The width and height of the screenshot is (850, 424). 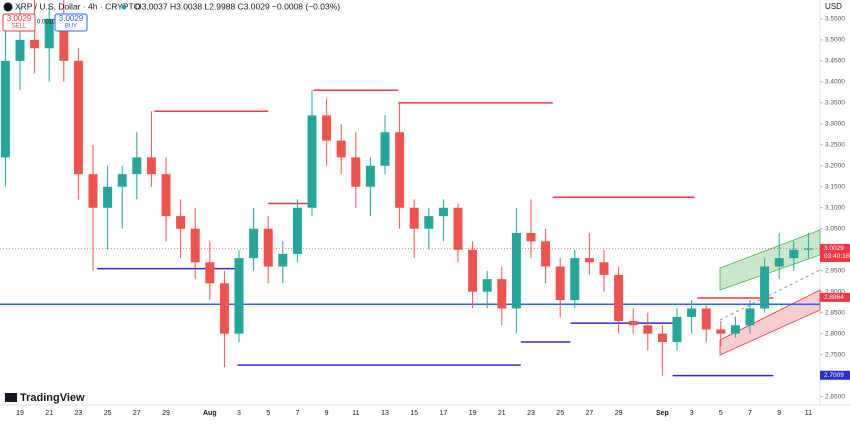 What do you see at coordinates (19, 18) in the screenshot?
I see `sell-price: 3.0029` at bounding box center [19, 18].